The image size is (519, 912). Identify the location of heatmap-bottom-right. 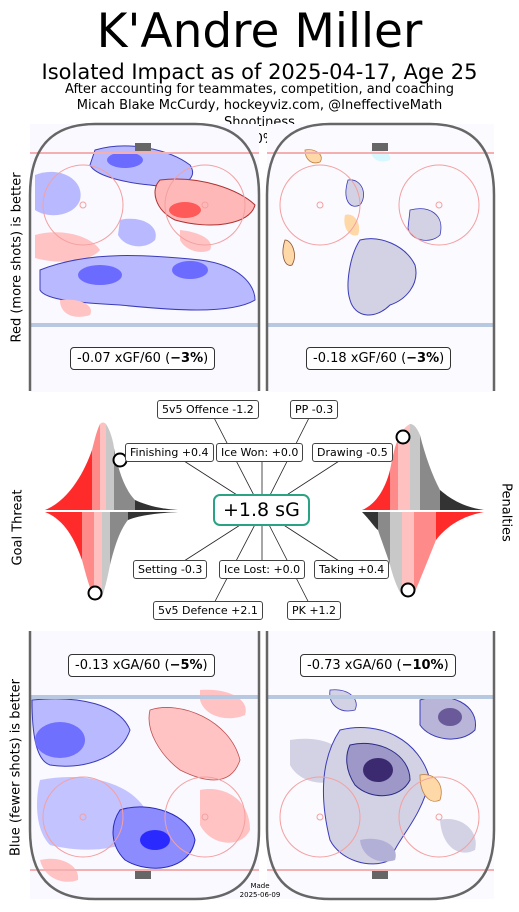
(383, 777).